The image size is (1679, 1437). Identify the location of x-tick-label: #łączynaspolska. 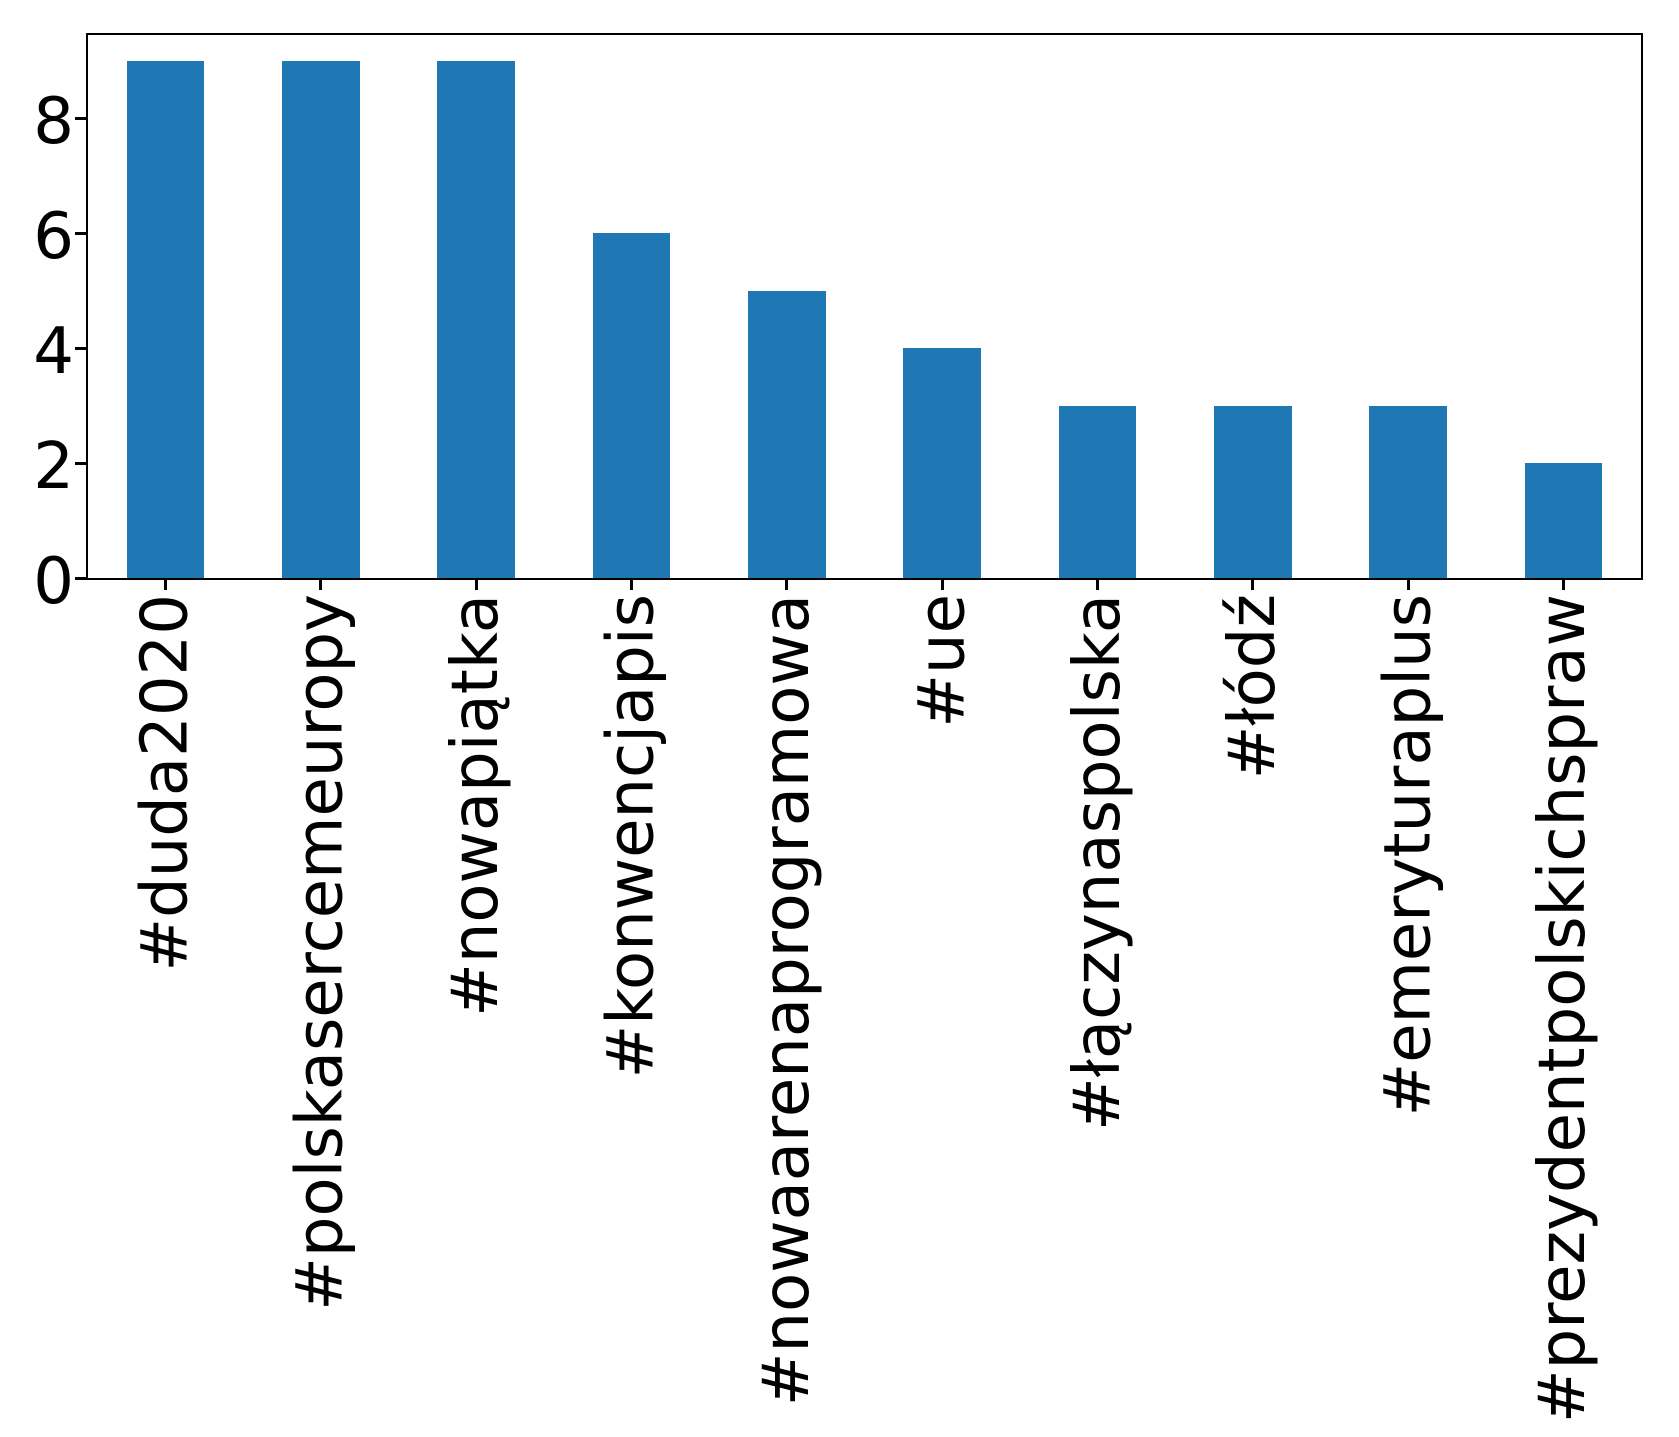
(1097, 862).